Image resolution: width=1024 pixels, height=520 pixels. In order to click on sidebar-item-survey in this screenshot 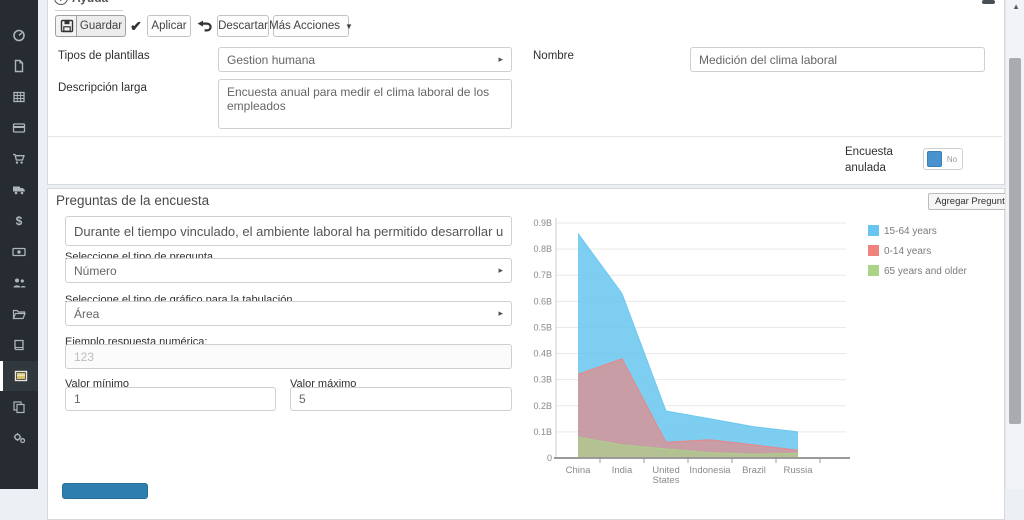, I will do `click(19, 376)`.